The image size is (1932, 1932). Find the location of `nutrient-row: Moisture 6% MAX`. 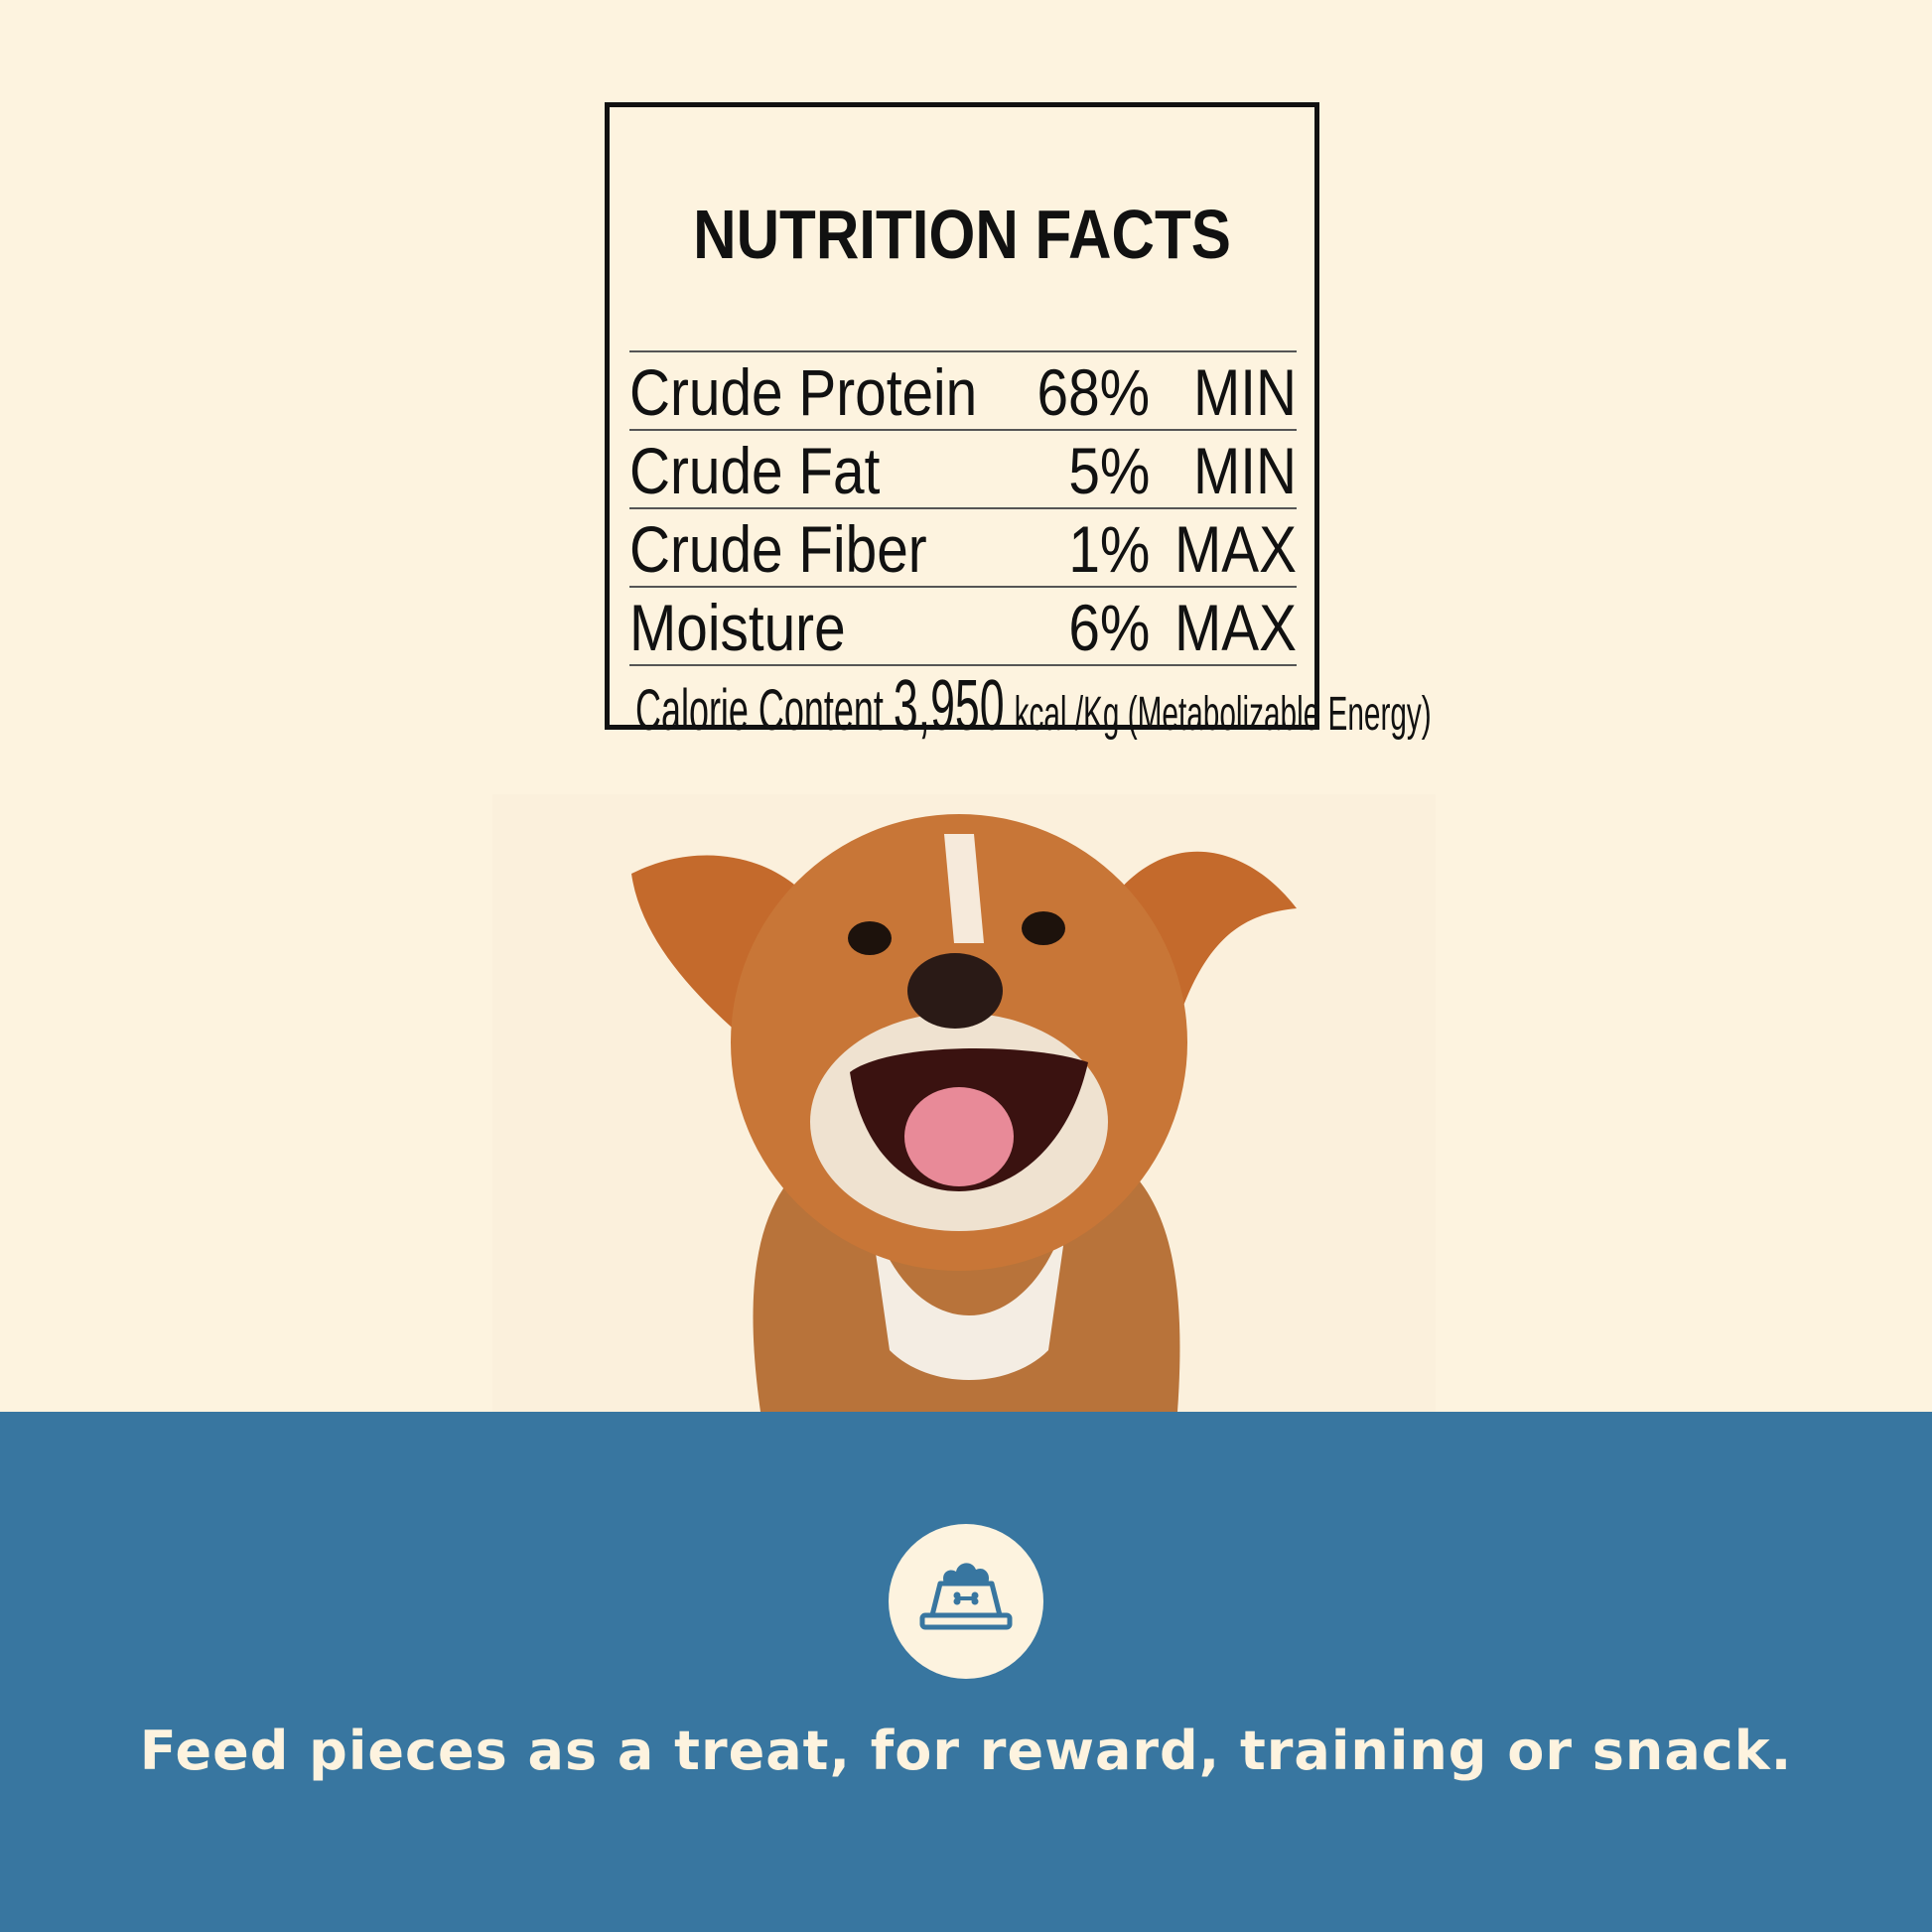

nutrient-row: Moisture 6% MAX is located at coordinates (963, 625).